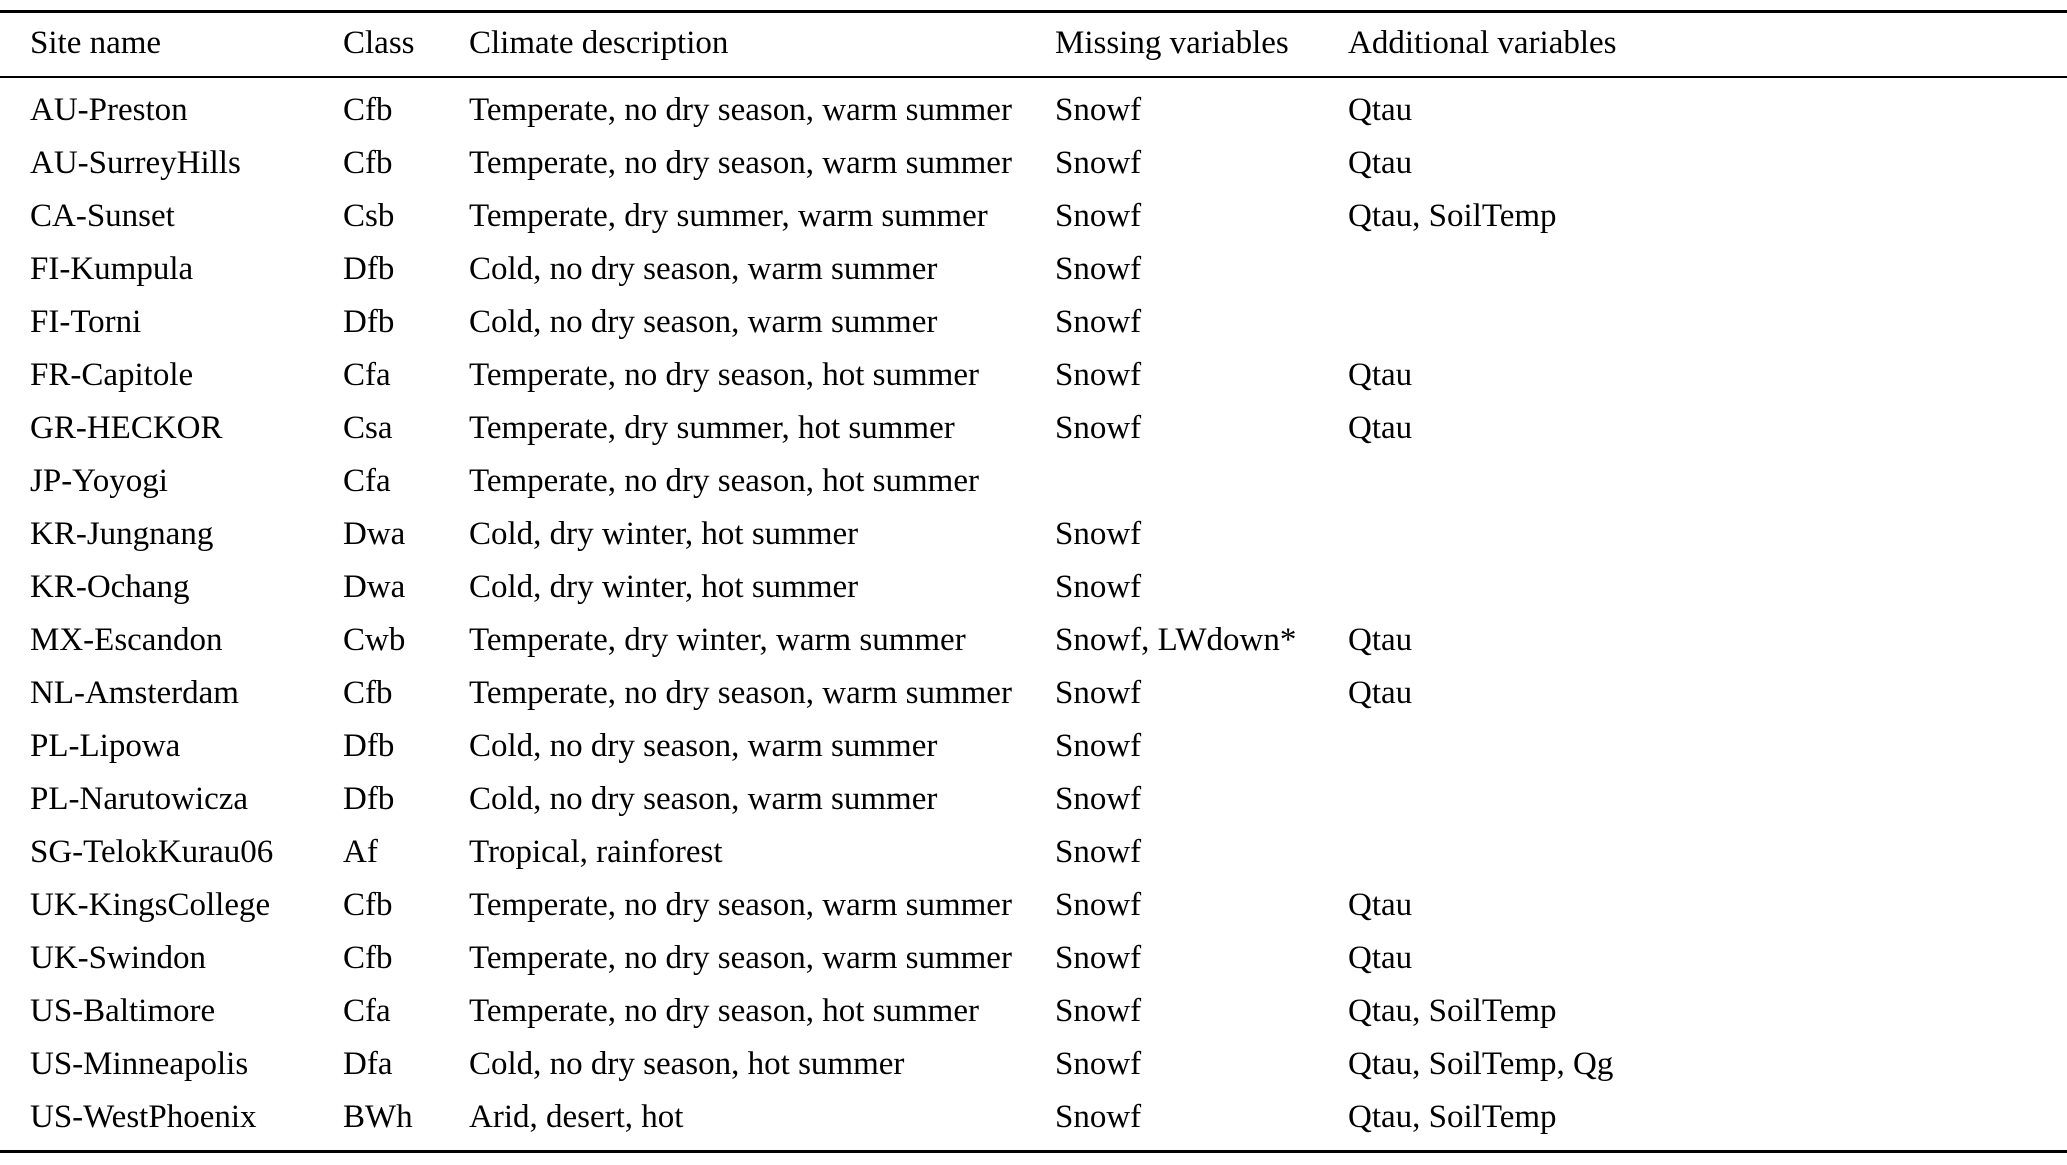 The height and width of the screenshot is (1165, 2067). Describe the element at coordinates (378, 1117) in the screenshot. I see `cell-class: BWh` at that location.